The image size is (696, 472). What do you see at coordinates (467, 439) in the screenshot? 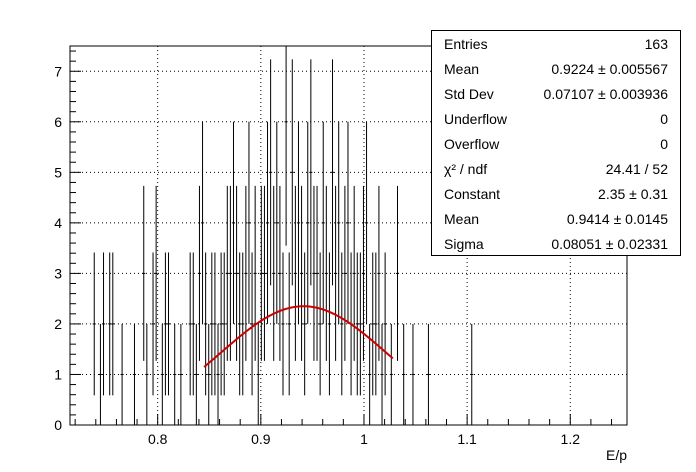
I see `x-tick-label: 1.1` at bounding box center [467, 439].